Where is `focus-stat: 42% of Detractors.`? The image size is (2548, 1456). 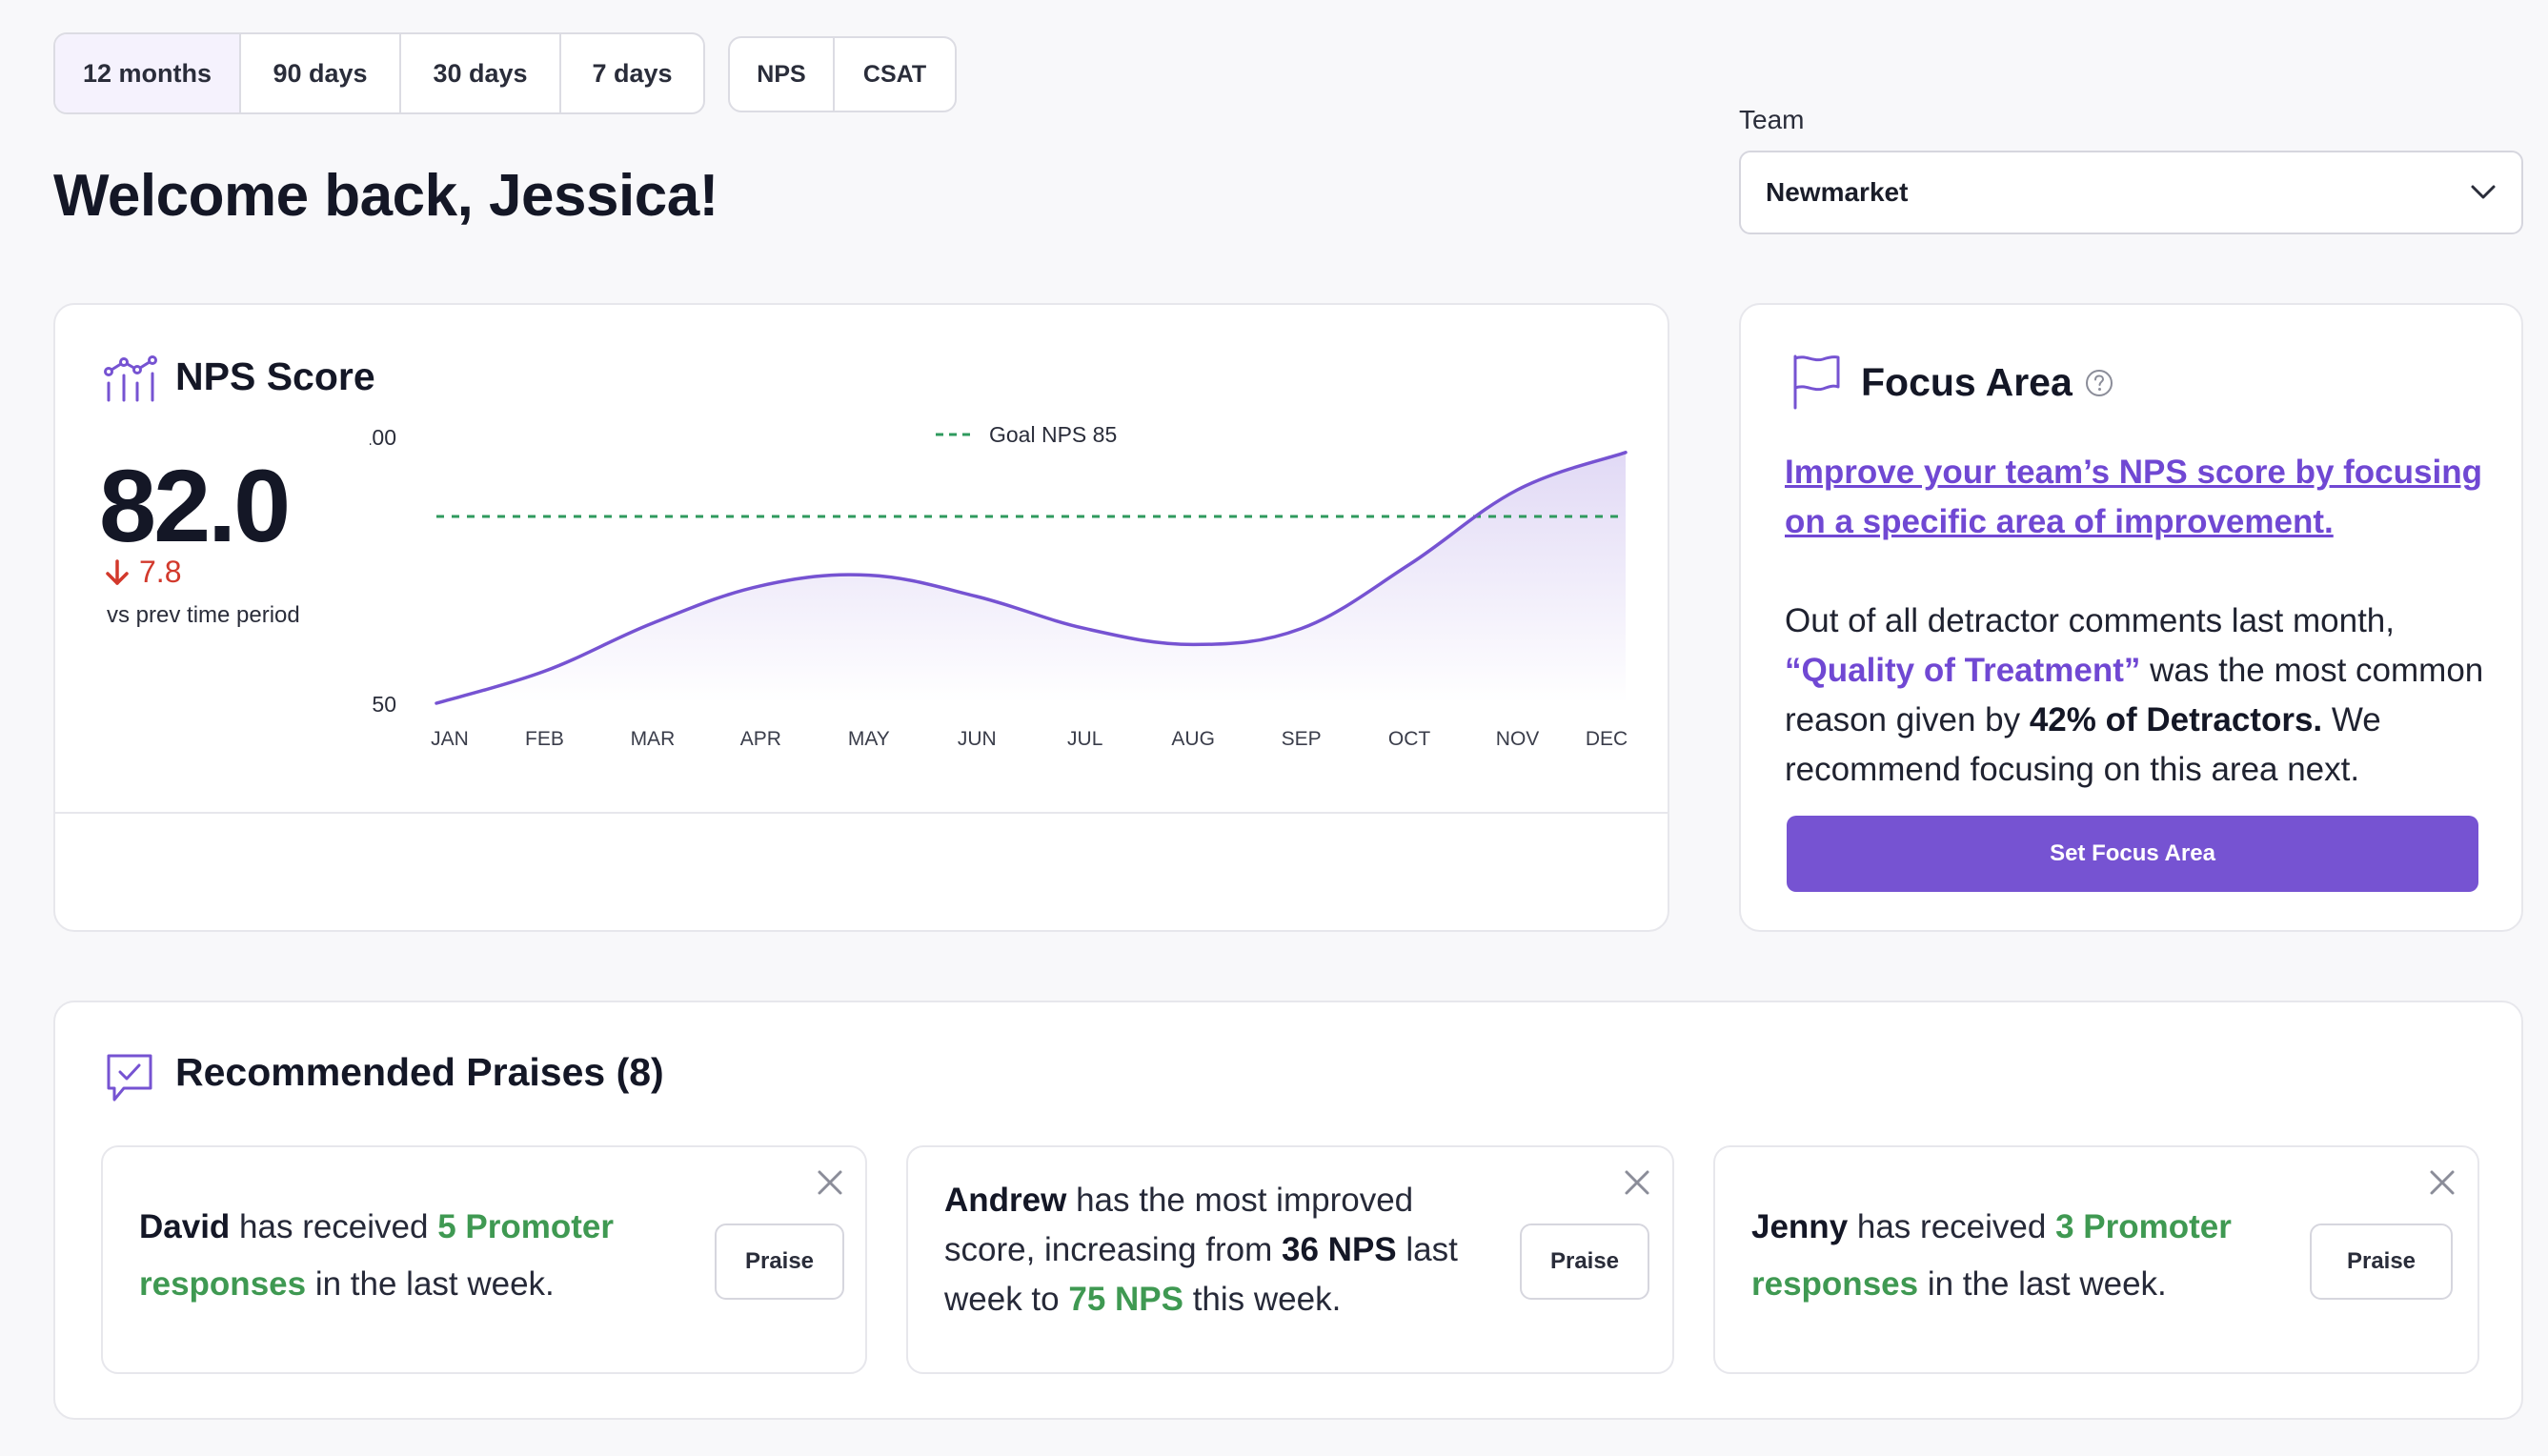
focus-stat: 42% of Detractors. is located at coordinates (2176, 719).